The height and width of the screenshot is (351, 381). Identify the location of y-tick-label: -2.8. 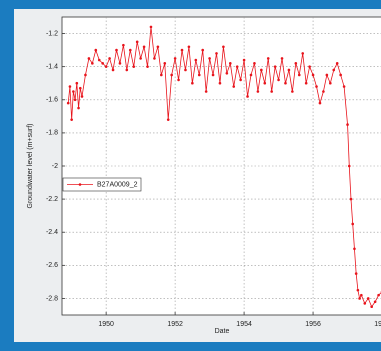
(52, 298).